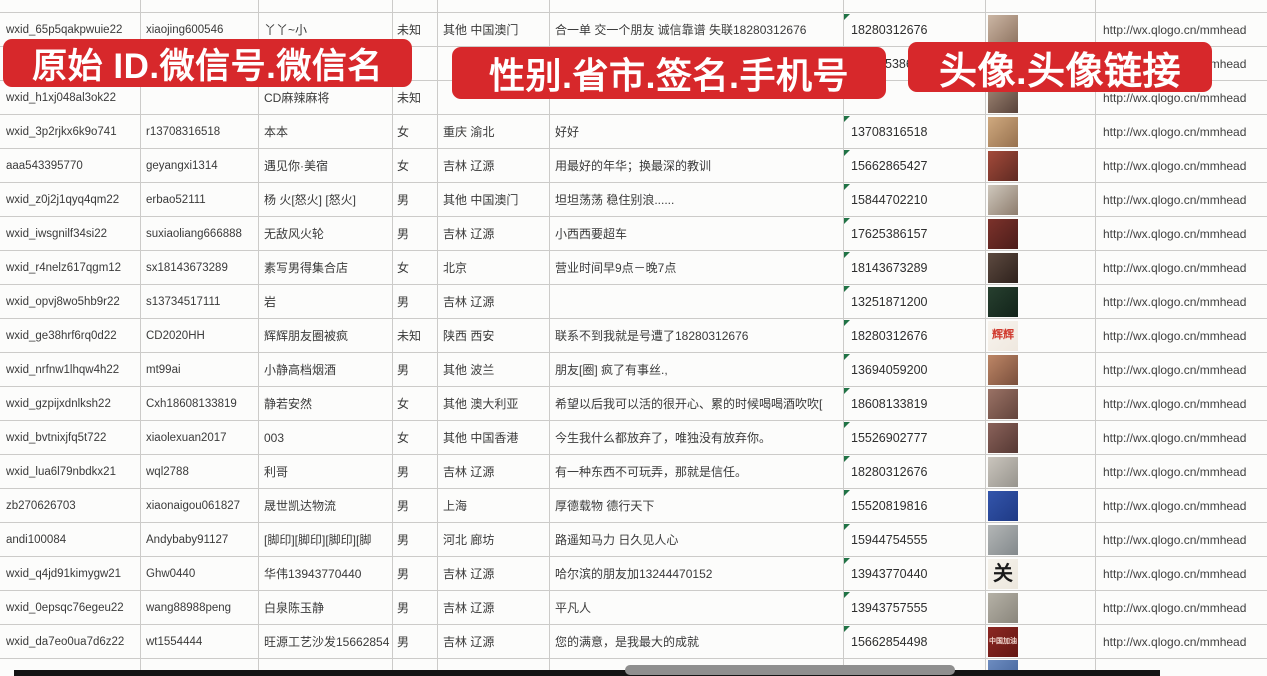  I want to click on cell-province-city: 北京, so click(455, 268).